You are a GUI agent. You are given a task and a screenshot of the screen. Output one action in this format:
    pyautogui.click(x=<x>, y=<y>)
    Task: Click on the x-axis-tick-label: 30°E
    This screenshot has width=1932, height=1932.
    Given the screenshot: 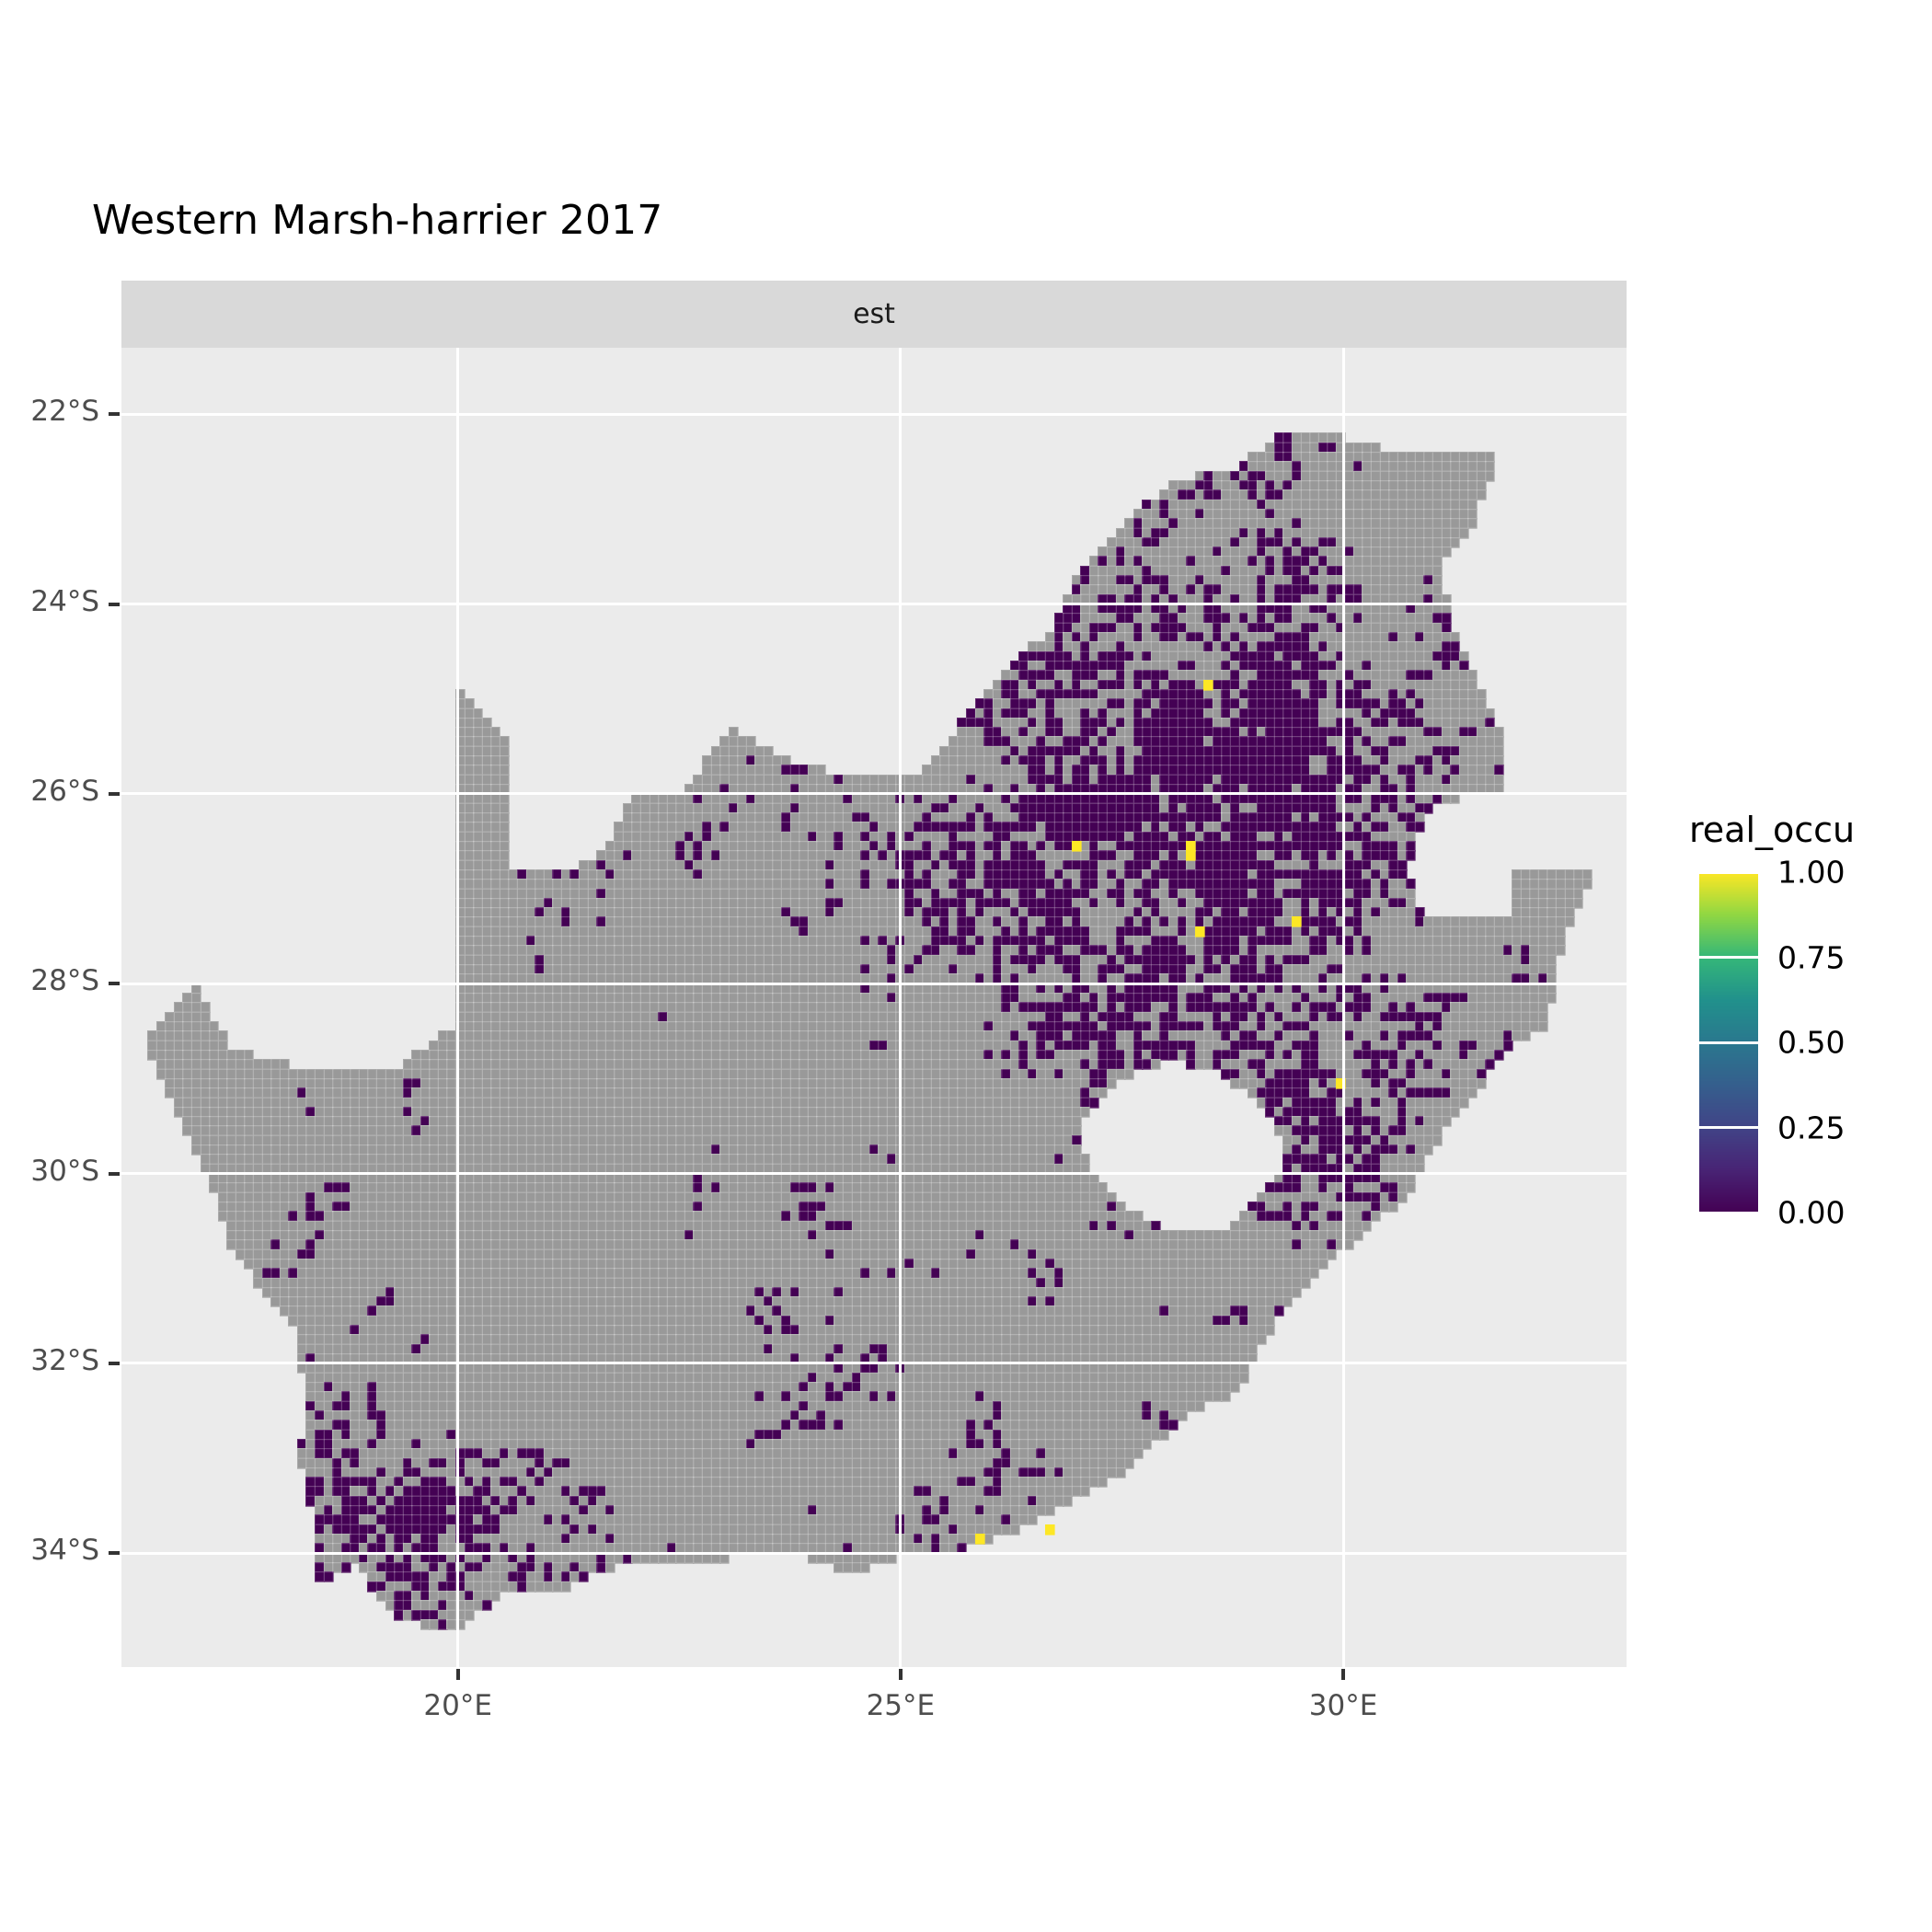 What is the action you would take?
    pyautogui.click(x=1343, y=1705)
    